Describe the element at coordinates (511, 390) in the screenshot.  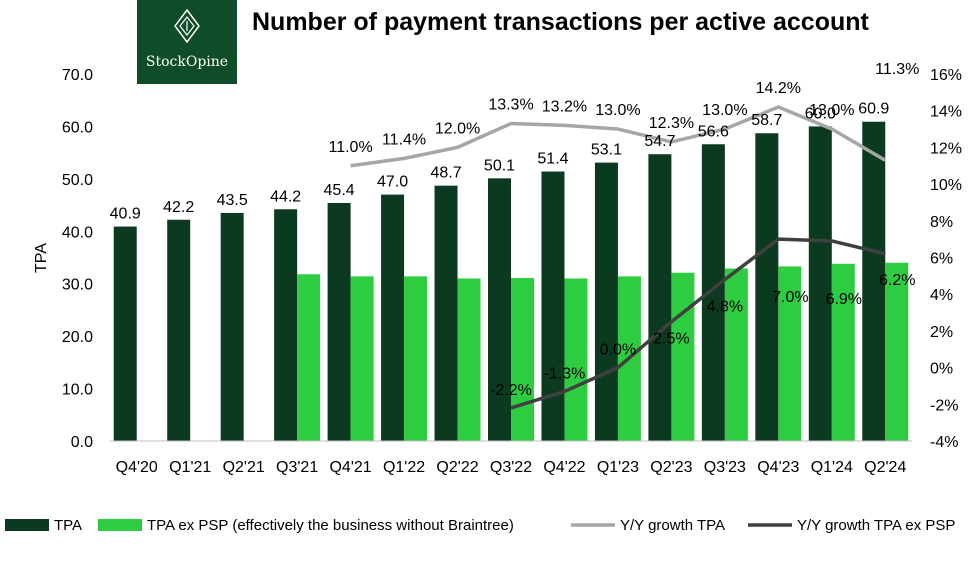
I see `growth-tpa-ex-psp-label: -2.2%` at that location.